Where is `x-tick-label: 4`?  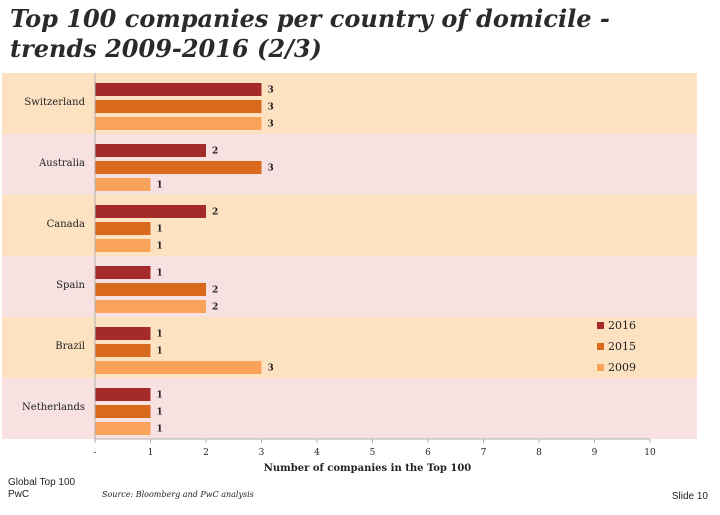 x-tick-label: 4 is located at coordinates (317, 453).